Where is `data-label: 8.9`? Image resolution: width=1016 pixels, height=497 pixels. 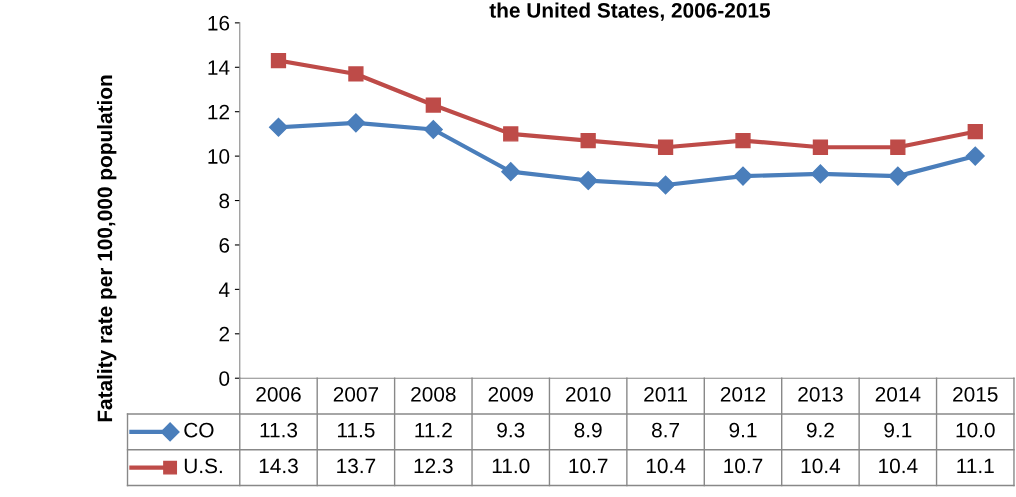 data-label: 8.9 is located at coordinates (588, 430).